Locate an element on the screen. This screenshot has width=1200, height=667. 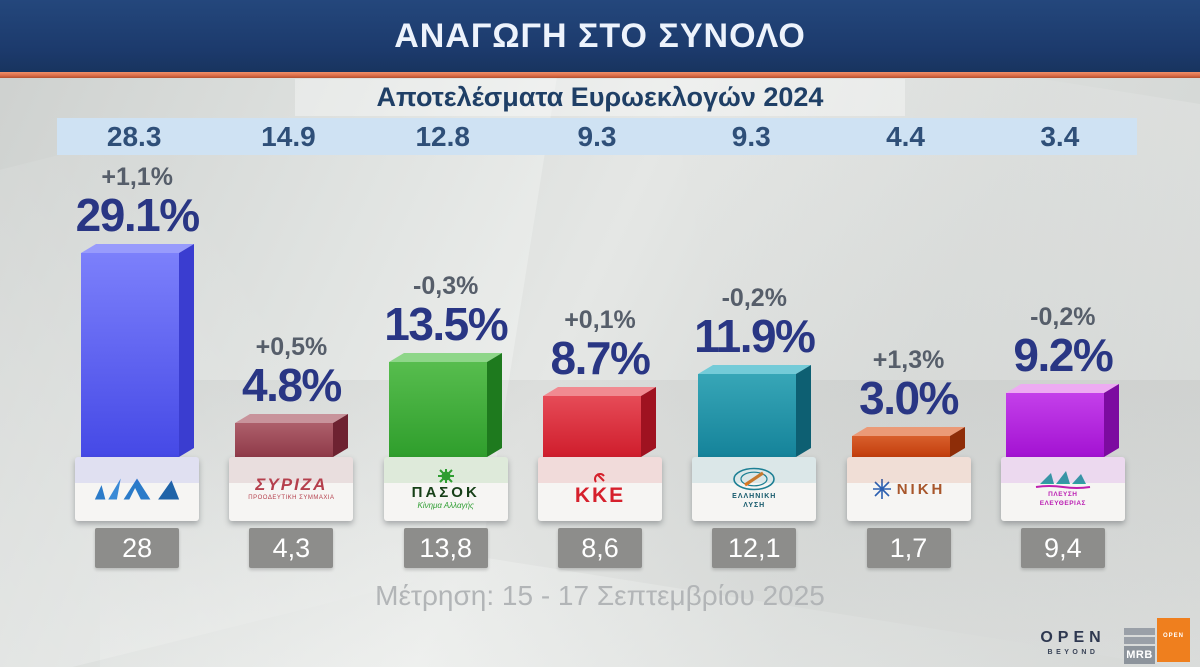
change-label: -0,3% is located at coordinates (446, 285).